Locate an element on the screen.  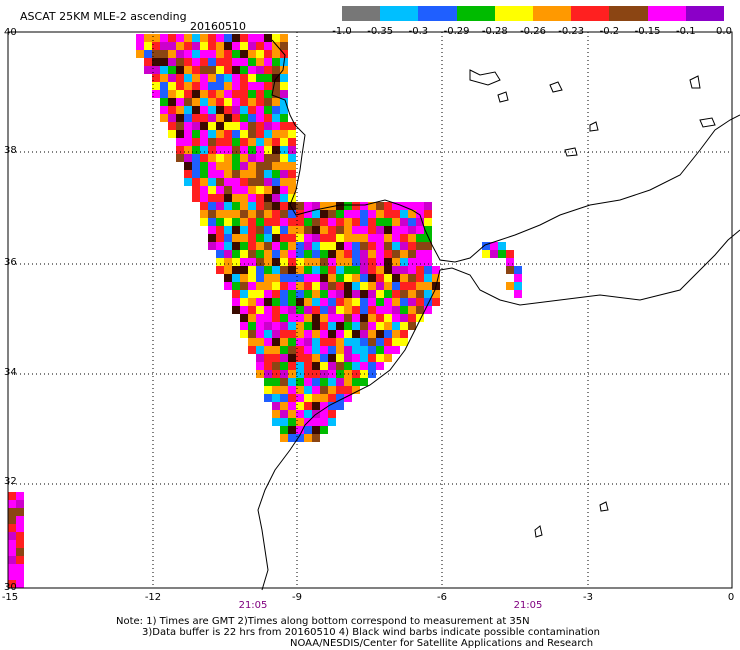
lon-label-15: -15 is located at coordinates (10, 597).